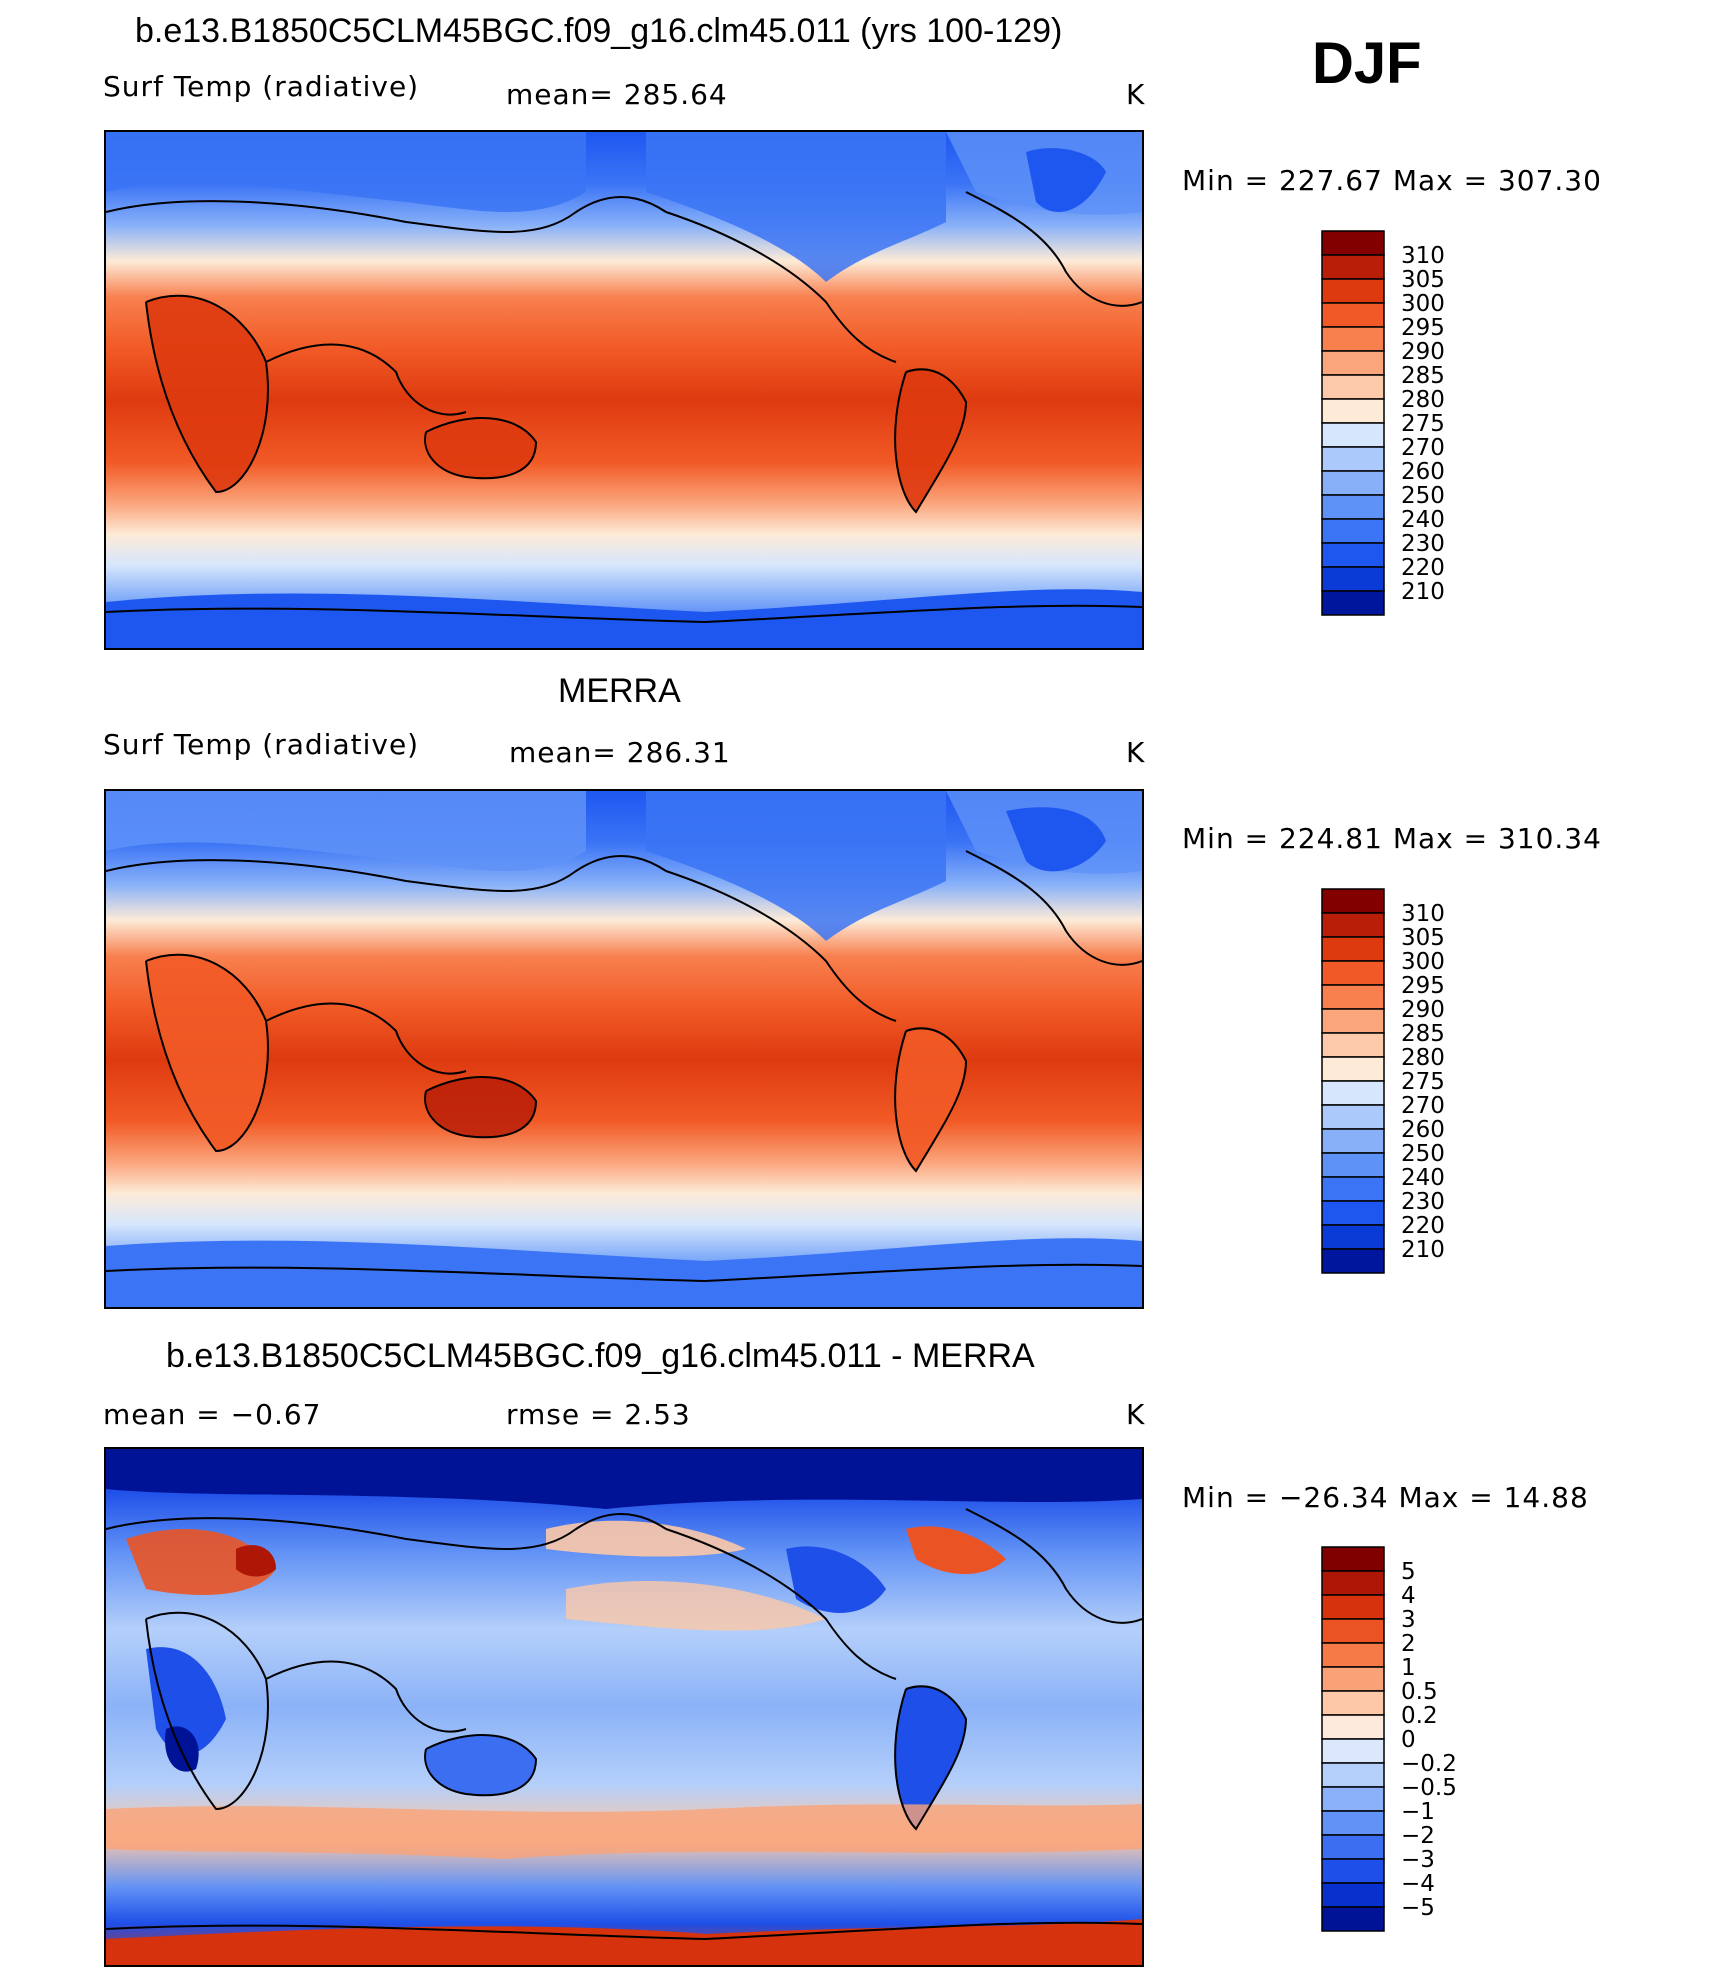 The height and width of the screenshot is (1974, 1710). I want to click on diff-units-label: K, so click(1136, 1414).